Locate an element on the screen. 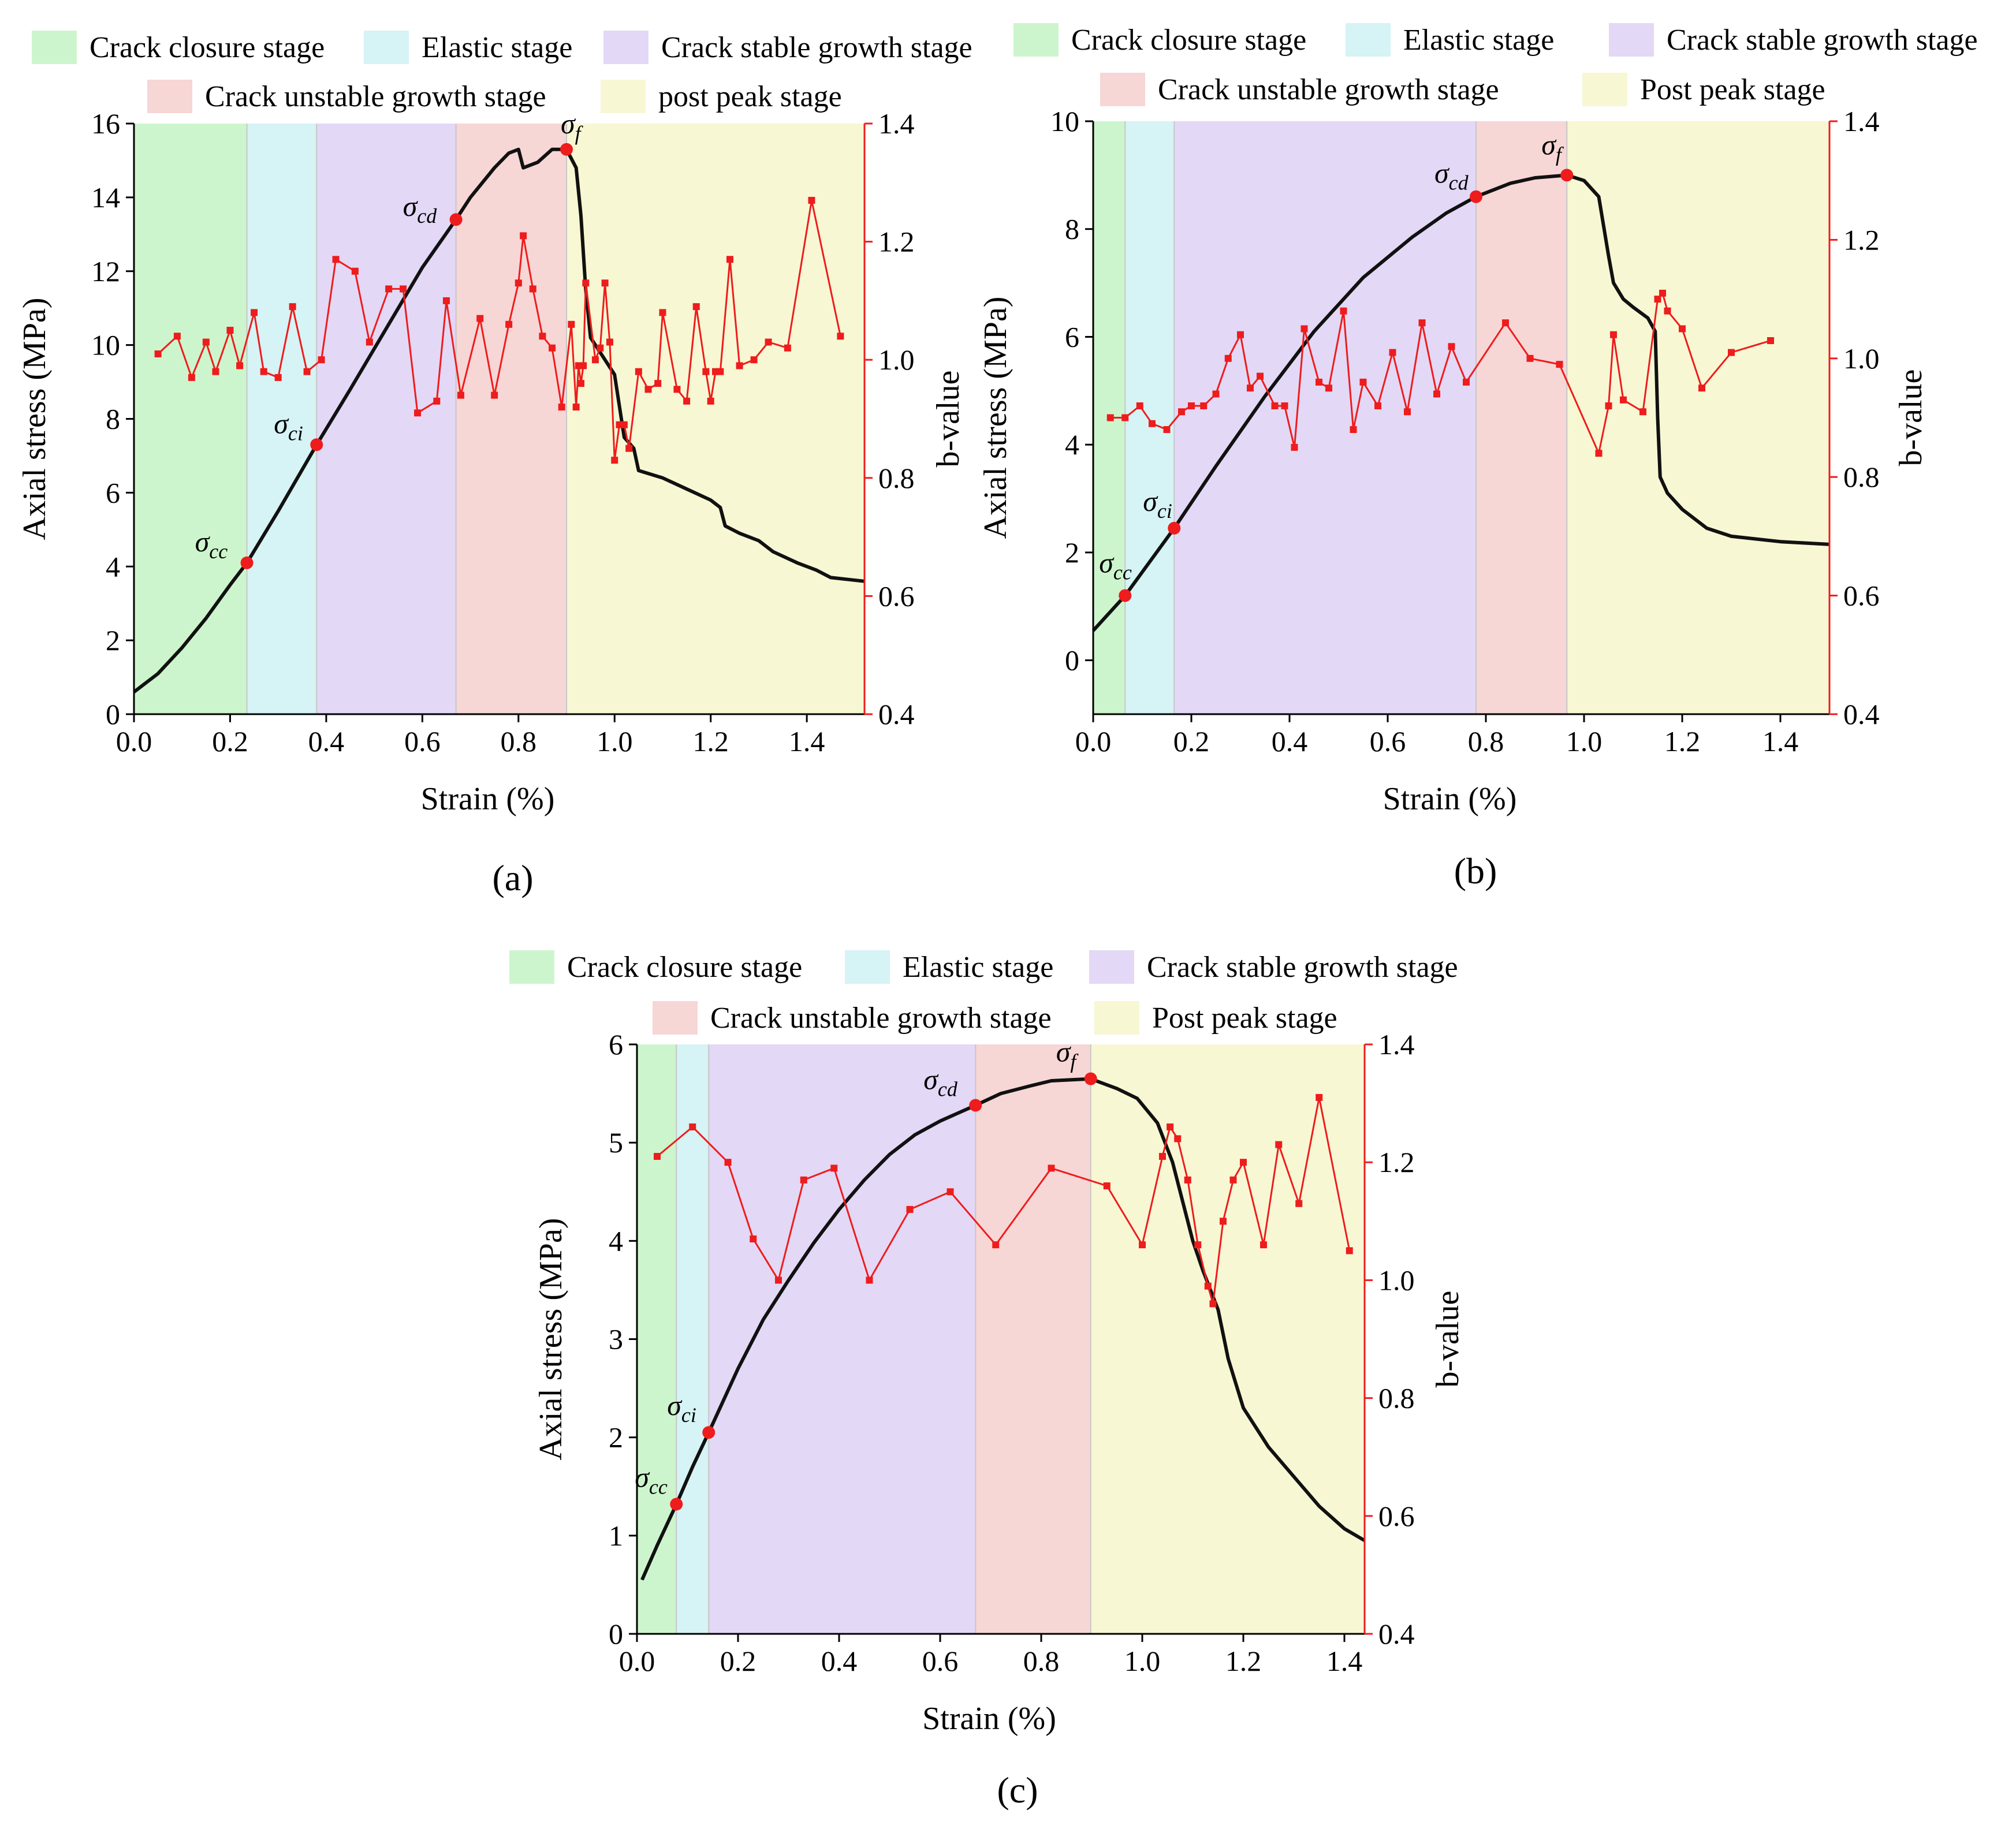 The width and height of the screenshot is (2016, 1829). chart-1-caption: (b) is located at coordinates (1475, 870).